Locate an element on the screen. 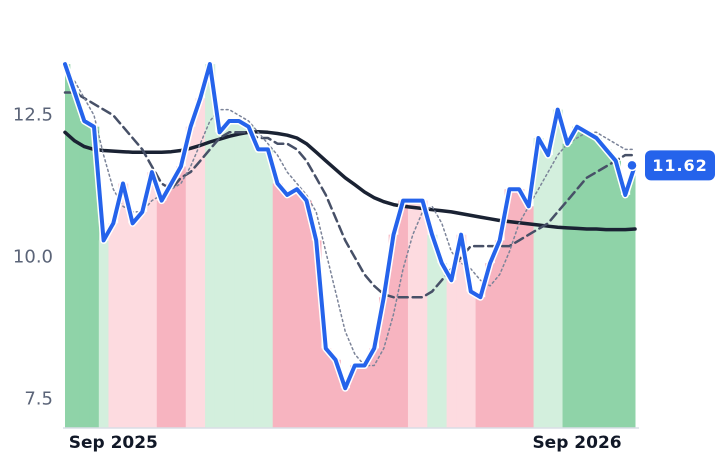 The height and width of the screenshot is (464, 718). value-badge-label: 11.62 is located at coordinates (680, 165).